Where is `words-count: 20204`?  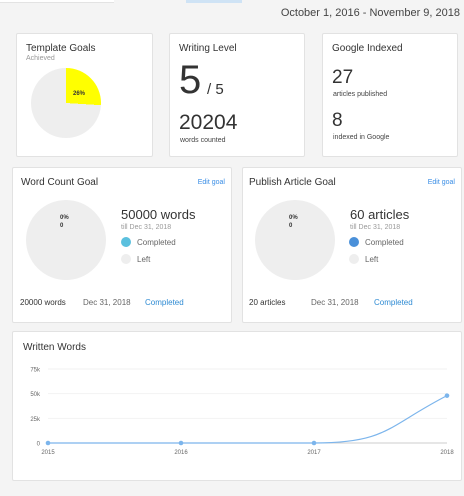 words-count: 20204 is located at coordinates (208, 122).